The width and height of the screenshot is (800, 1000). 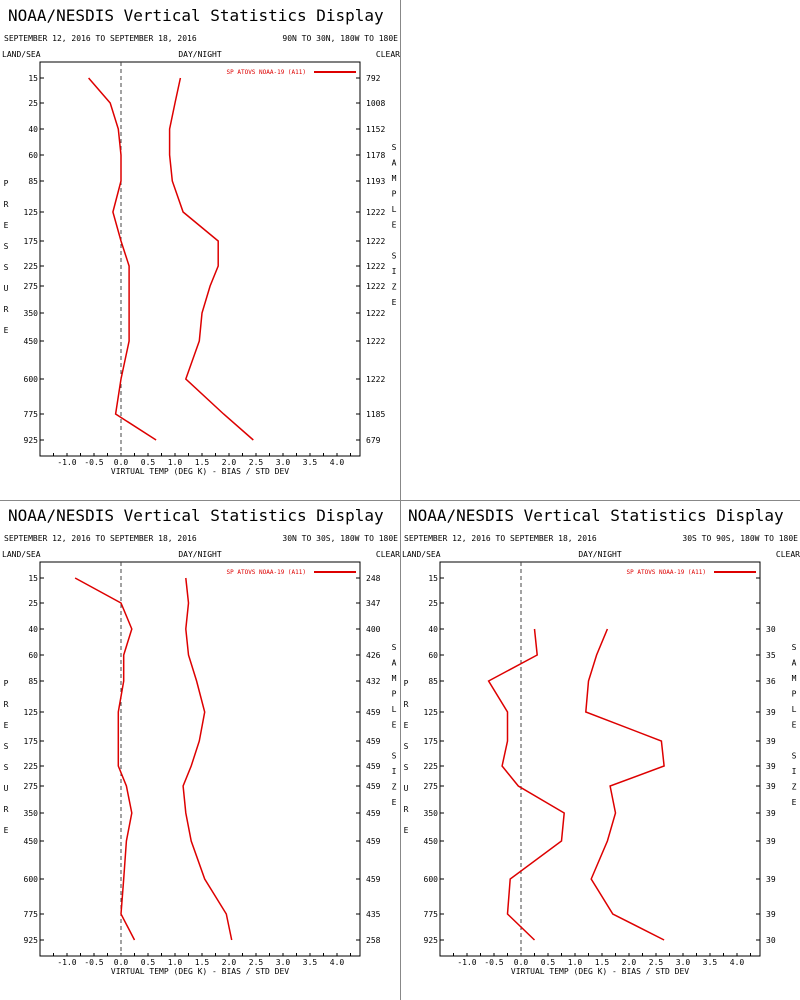 I want to click on x-tick-label: 0.0, so click(x=121, y=962).